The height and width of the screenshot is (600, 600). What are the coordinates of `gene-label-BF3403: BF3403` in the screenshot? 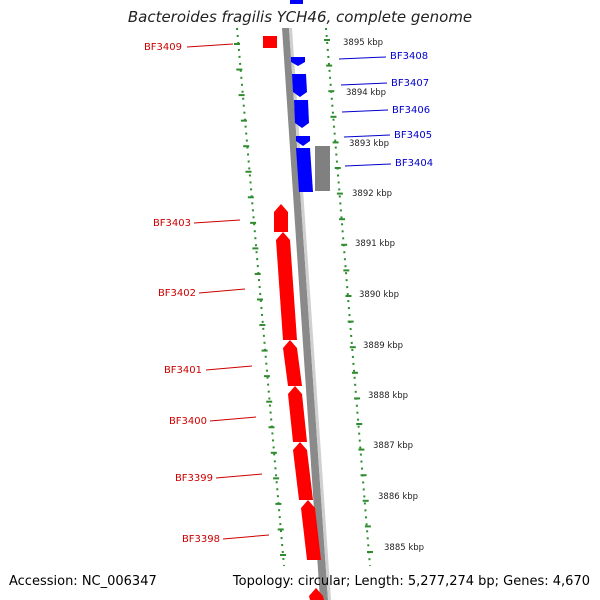 It's located at (172, 223).